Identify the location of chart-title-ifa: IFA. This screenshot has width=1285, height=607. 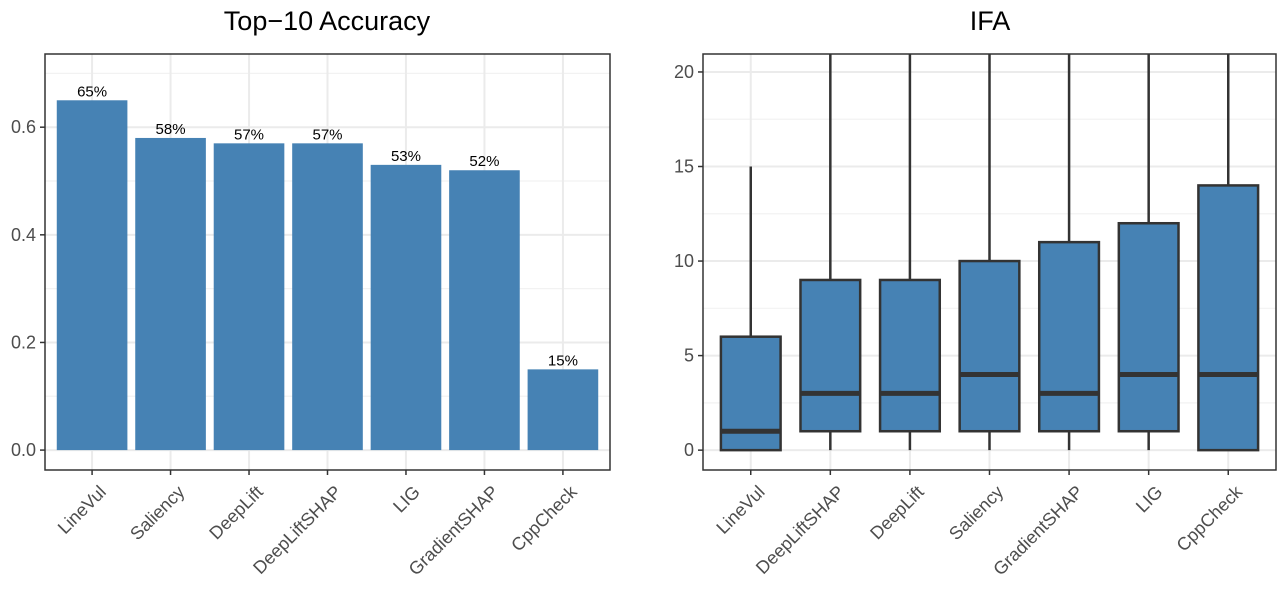
(990, 21).